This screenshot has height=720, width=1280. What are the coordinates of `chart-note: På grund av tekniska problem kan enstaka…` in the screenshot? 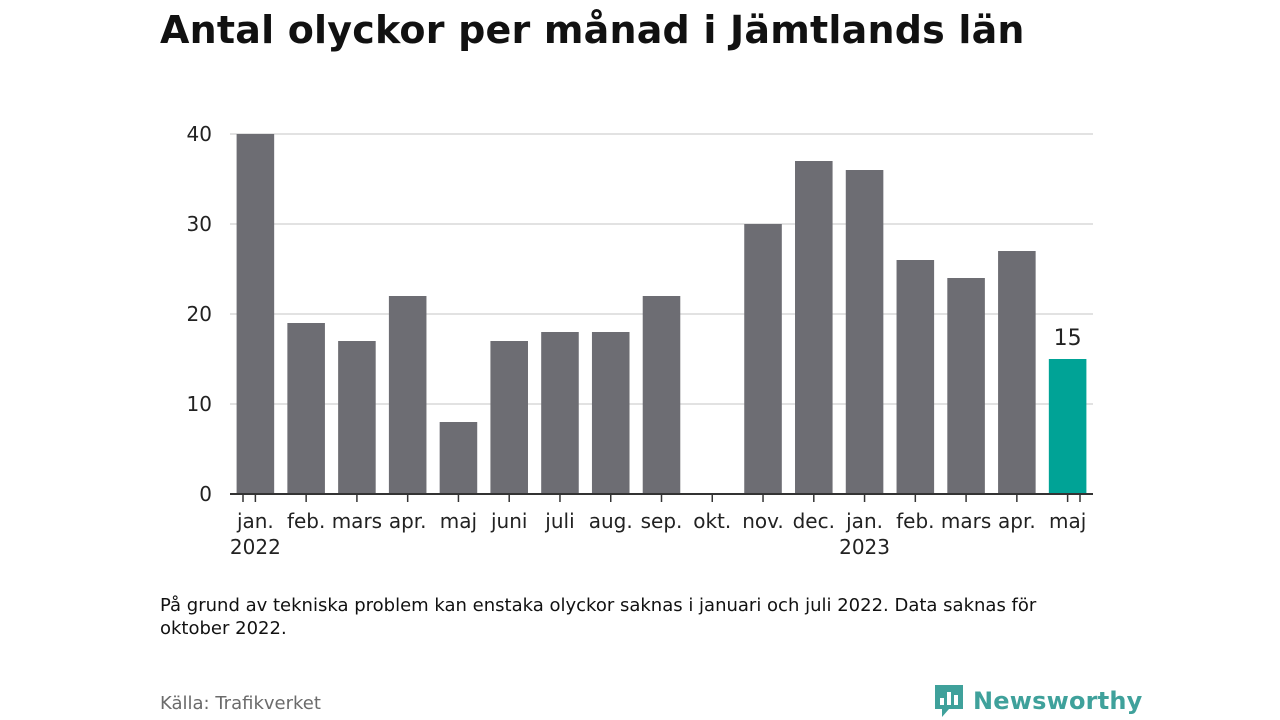 It's located at (598, 617).